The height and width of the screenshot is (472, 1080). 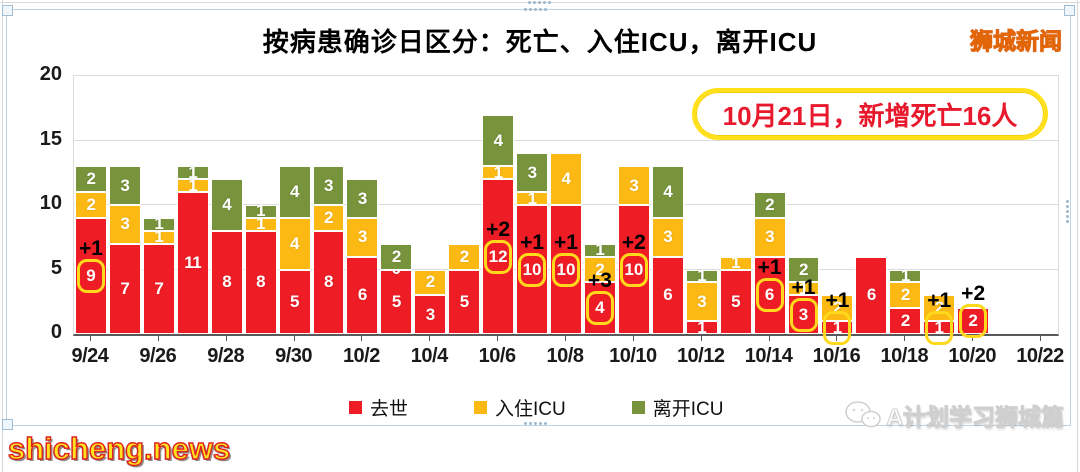 What do you see at coordinates (50, 203) in the screenshot?
I see `y-tick-label: 10` at bounding box center [50, 203].